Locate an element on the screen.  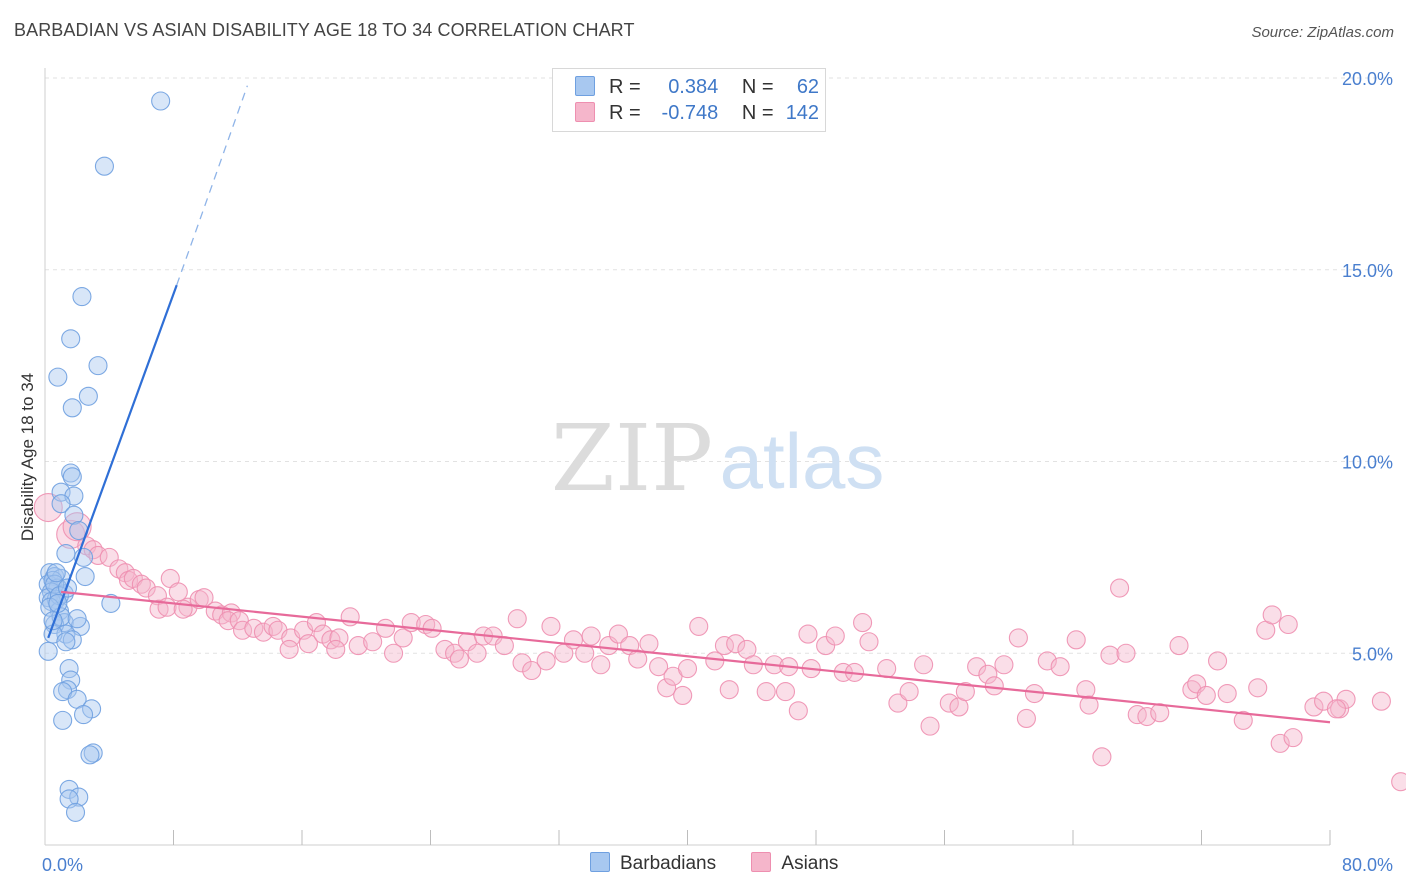
legend-item-asians: Asians is located at coordinates (794, 863).